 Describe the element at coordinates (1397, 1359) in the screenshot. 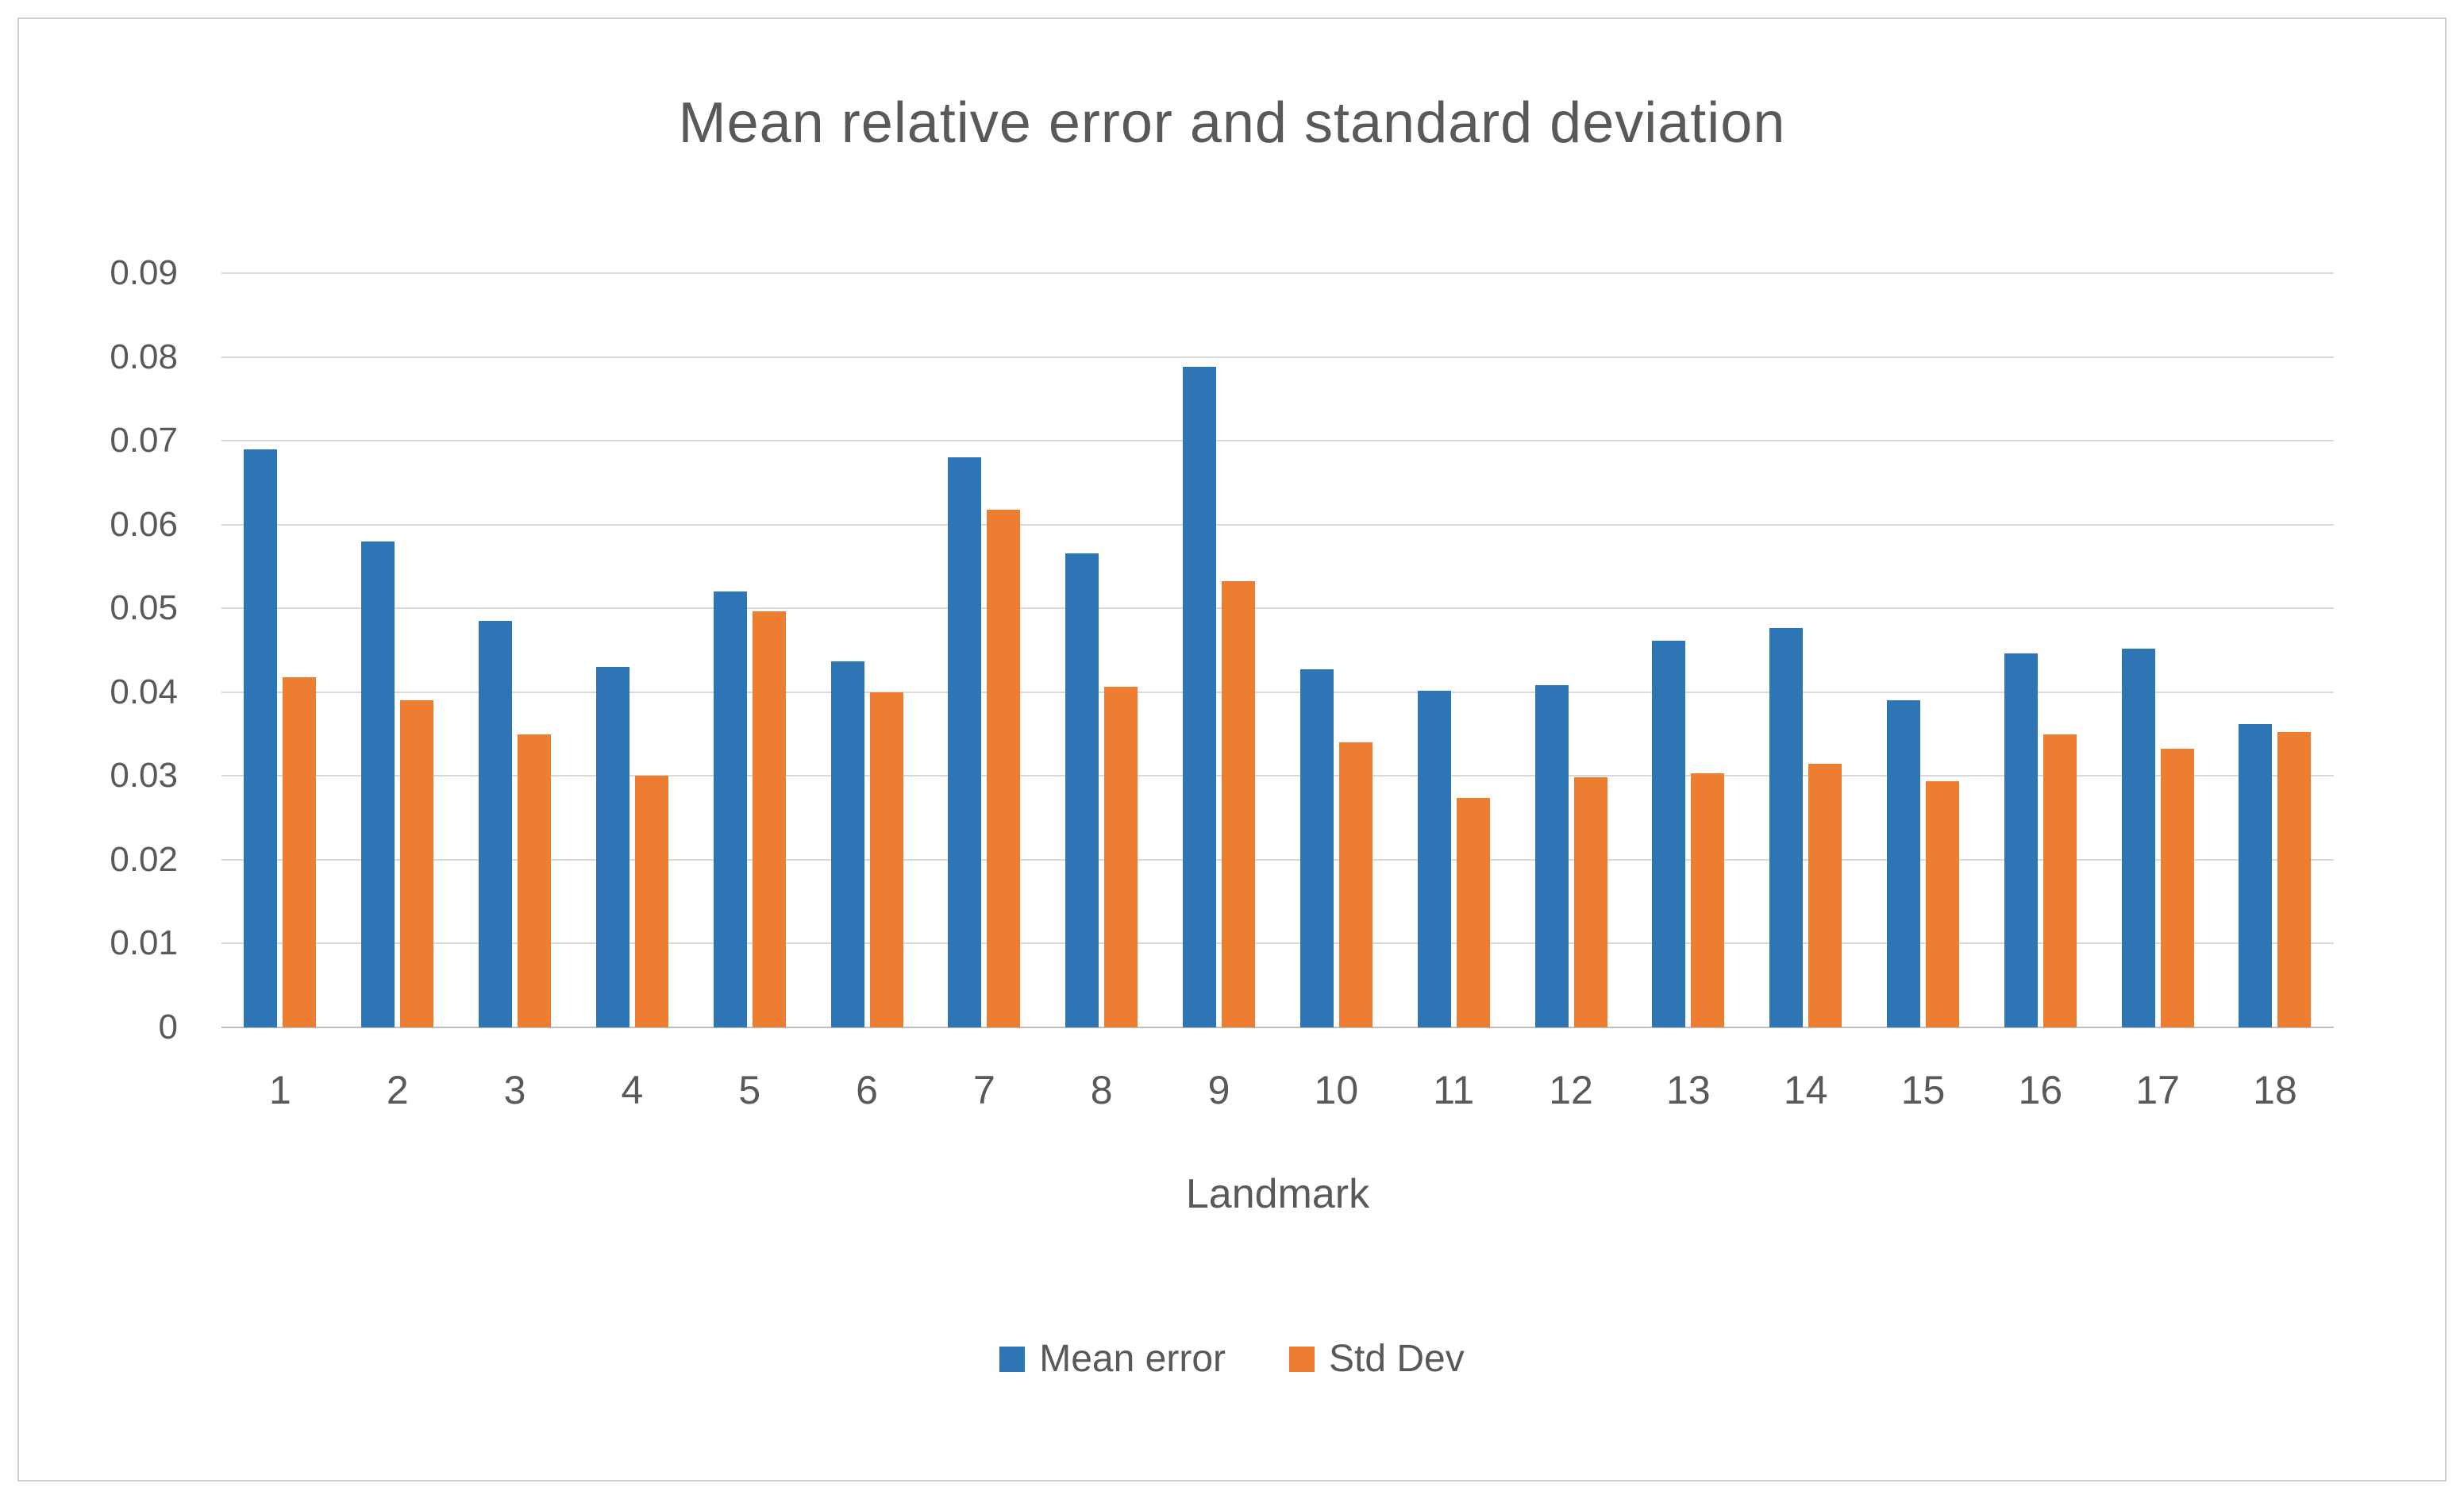

I see `legend-label-std-dev: Std Dev` at that location.